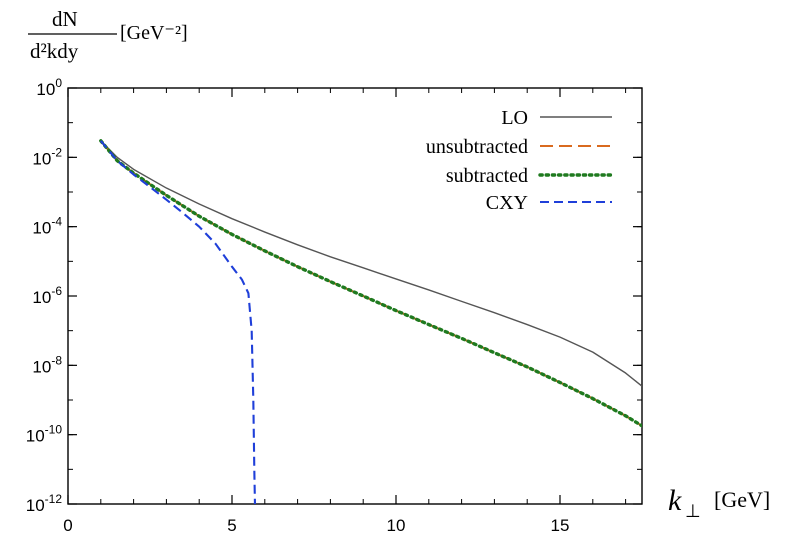 The height and width of the screenshot is (538, 789). Describe the element at coordinates (58, 83) in the screenshot. I see `y-tick-label-exponent: 0` at that location.